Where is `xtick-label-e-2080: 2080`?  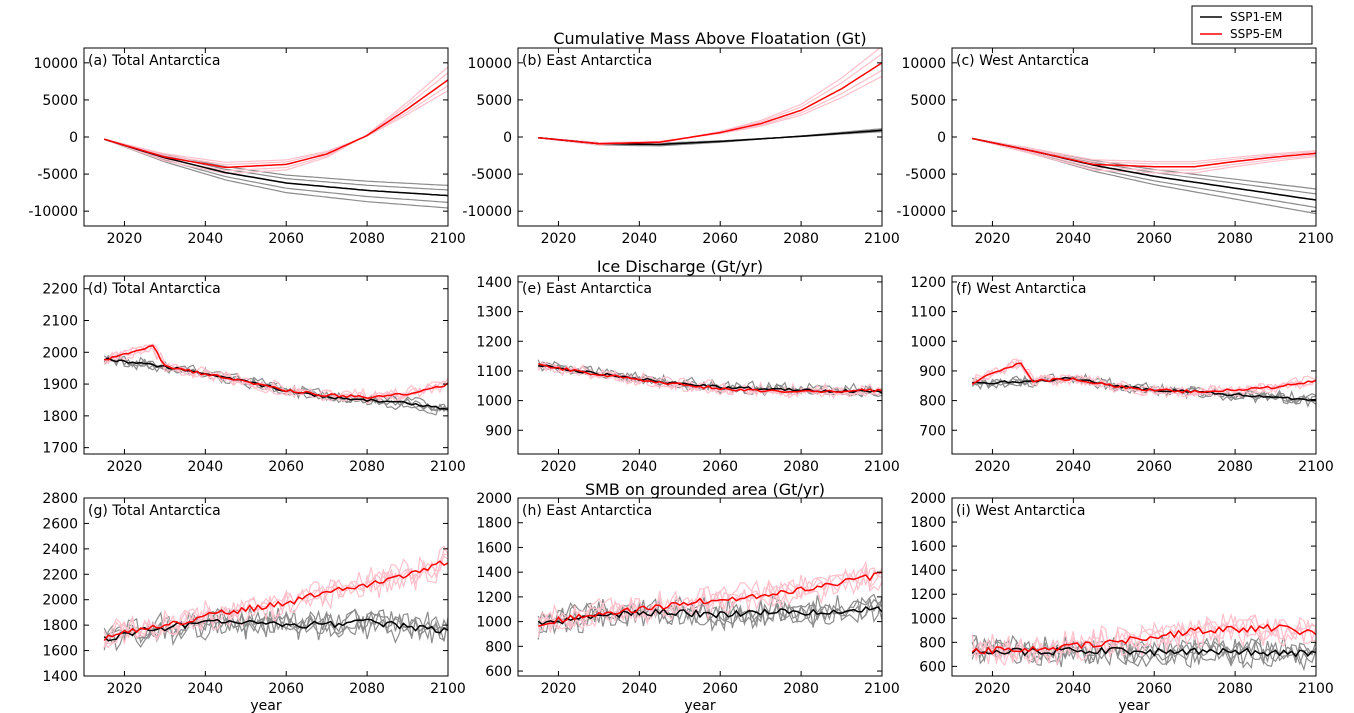 xtick-label-e-2080: 2080 is located at coordinates (801, 467).